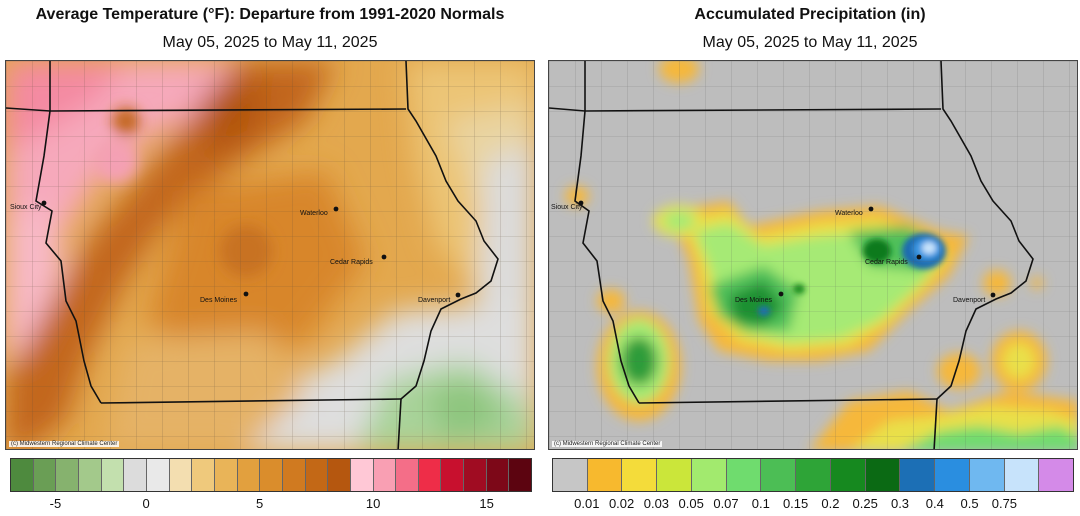 The height and width of the screenshot is (516, 1080). I want to click on temperature-legend-tick-label: 0, so click(146, 503).